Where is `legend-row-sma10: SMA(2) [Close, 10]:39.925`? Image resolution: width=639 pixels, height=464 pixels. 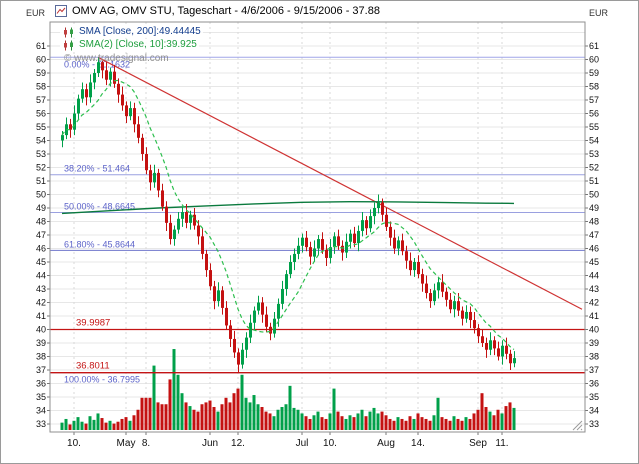
legend-row-sma10: SMA(2) [Close, 10]:39.925 is located at coordinates (129, 45).